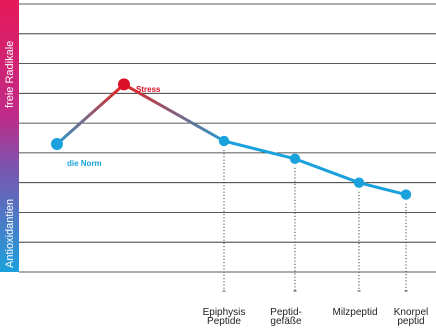 This screenshot has height=331, width=436. I want to click on category-label-line2: Peptide, so click(224, 321).